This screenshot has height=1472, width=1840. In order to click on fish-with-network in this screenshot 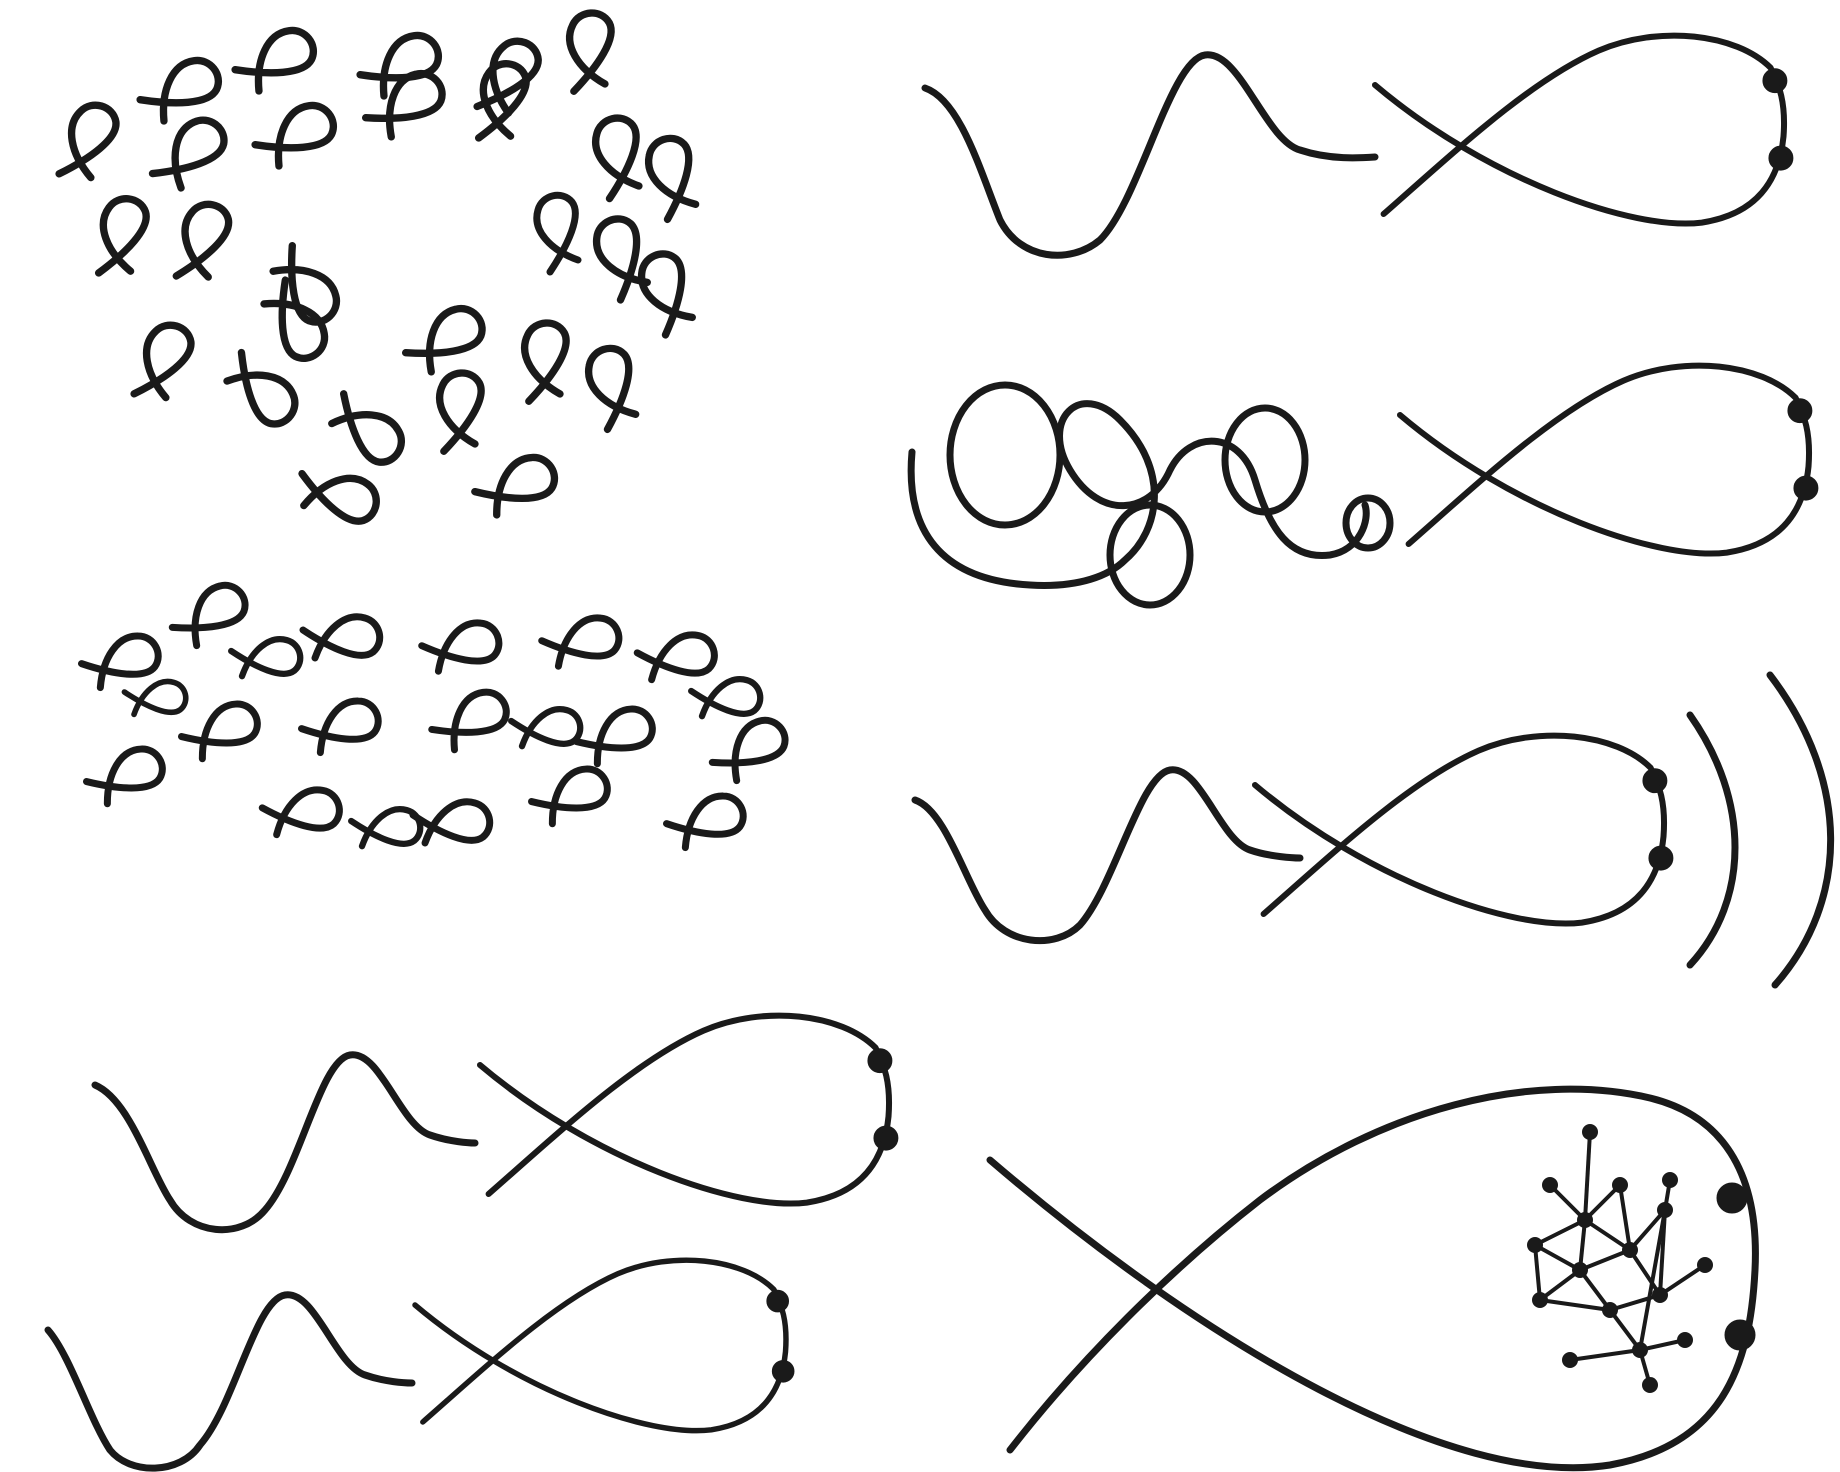, I will do `click(1372, 1278)`.